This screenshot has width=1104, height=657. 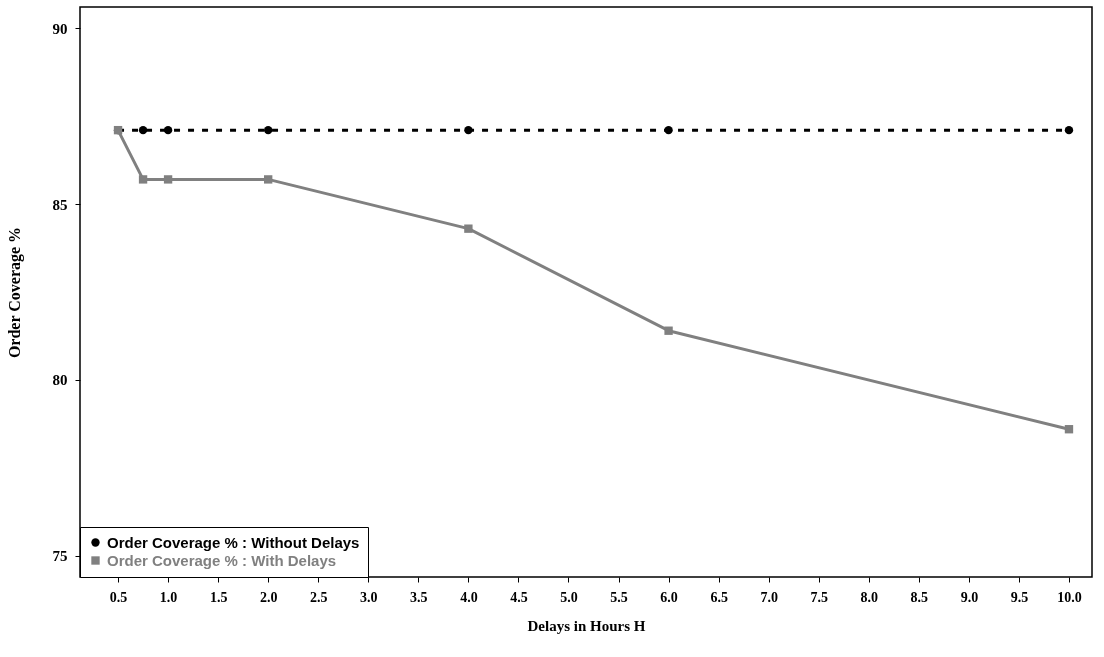 What do you see at coordinates (469, 597) in the screenshot?
I see `x-tick-label: 4.0` at bounding box center [469, 597].